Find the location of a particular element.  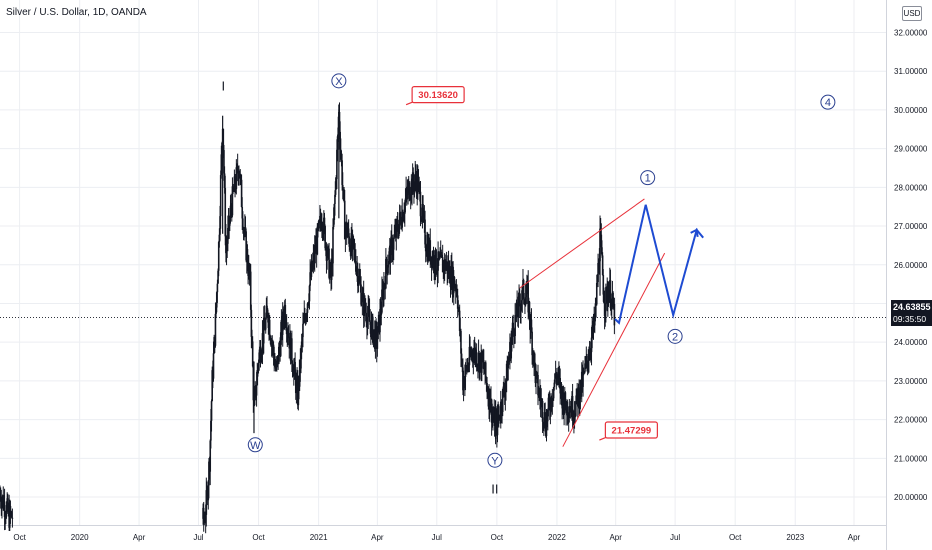

y-tick-label: 22.00000 is located at coordinates (911, 420).